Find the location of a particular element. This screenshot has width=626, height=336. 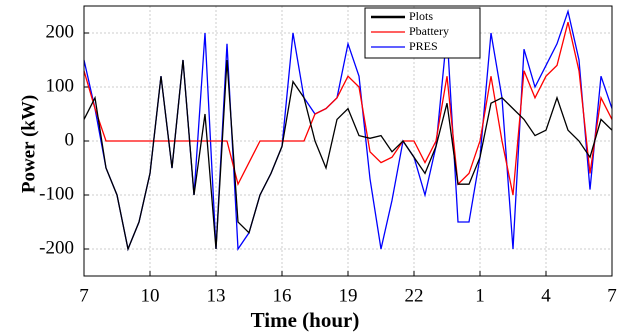

y-tick-label: 200 is located at coordinates (60, 31).